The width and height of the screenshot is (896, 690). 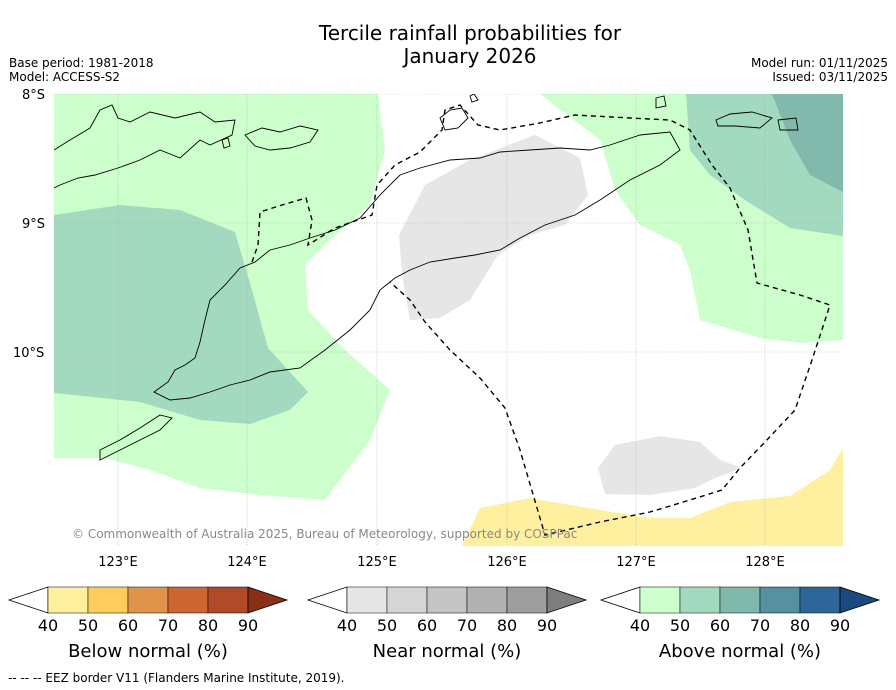 What do you see at coordinates (670, 465) in the screenshot?
I see `near-normal-south` at bounding box center [670, 465].